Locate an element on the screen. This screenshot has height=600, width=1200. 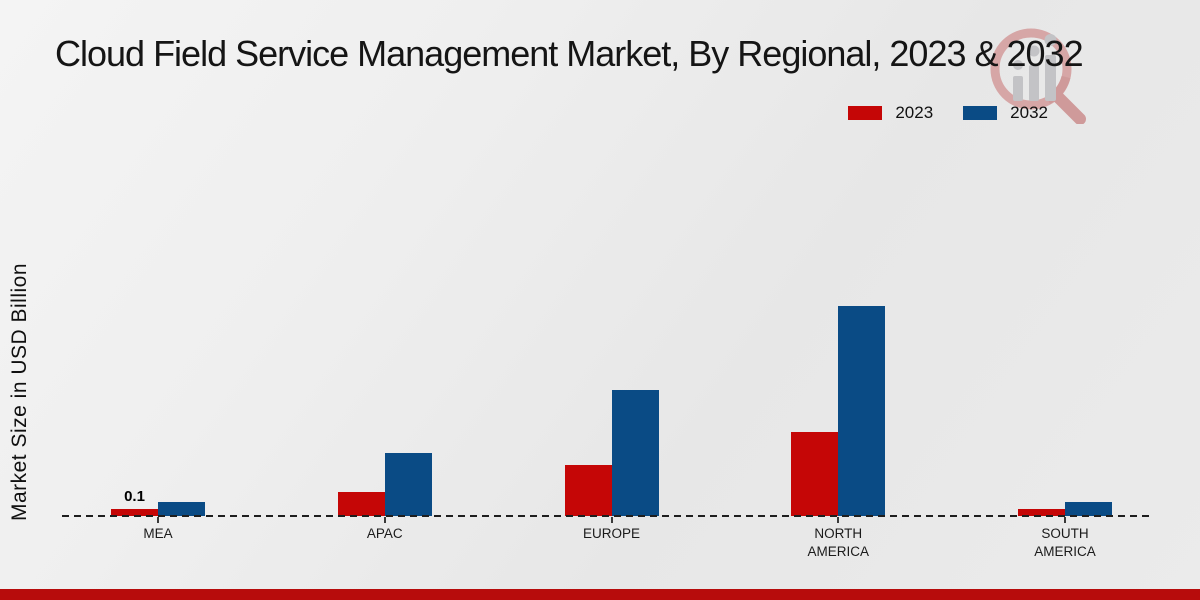
bar-2023-south-america is located at coordinates (1041, 512).